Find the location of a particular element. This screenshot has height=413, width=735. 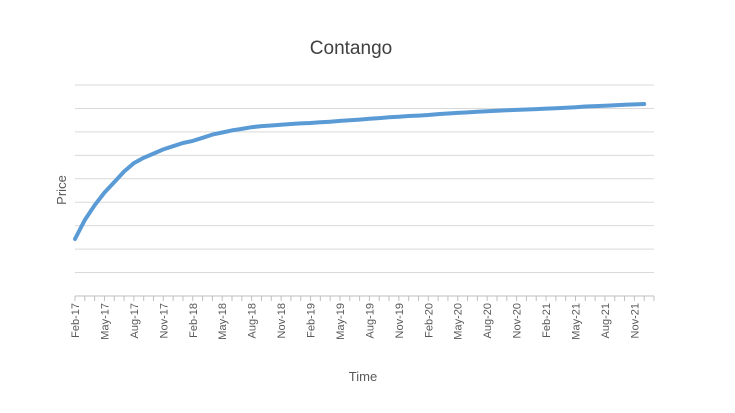

x-tick-label: Aug-17 is located at coordinates (135, 320).